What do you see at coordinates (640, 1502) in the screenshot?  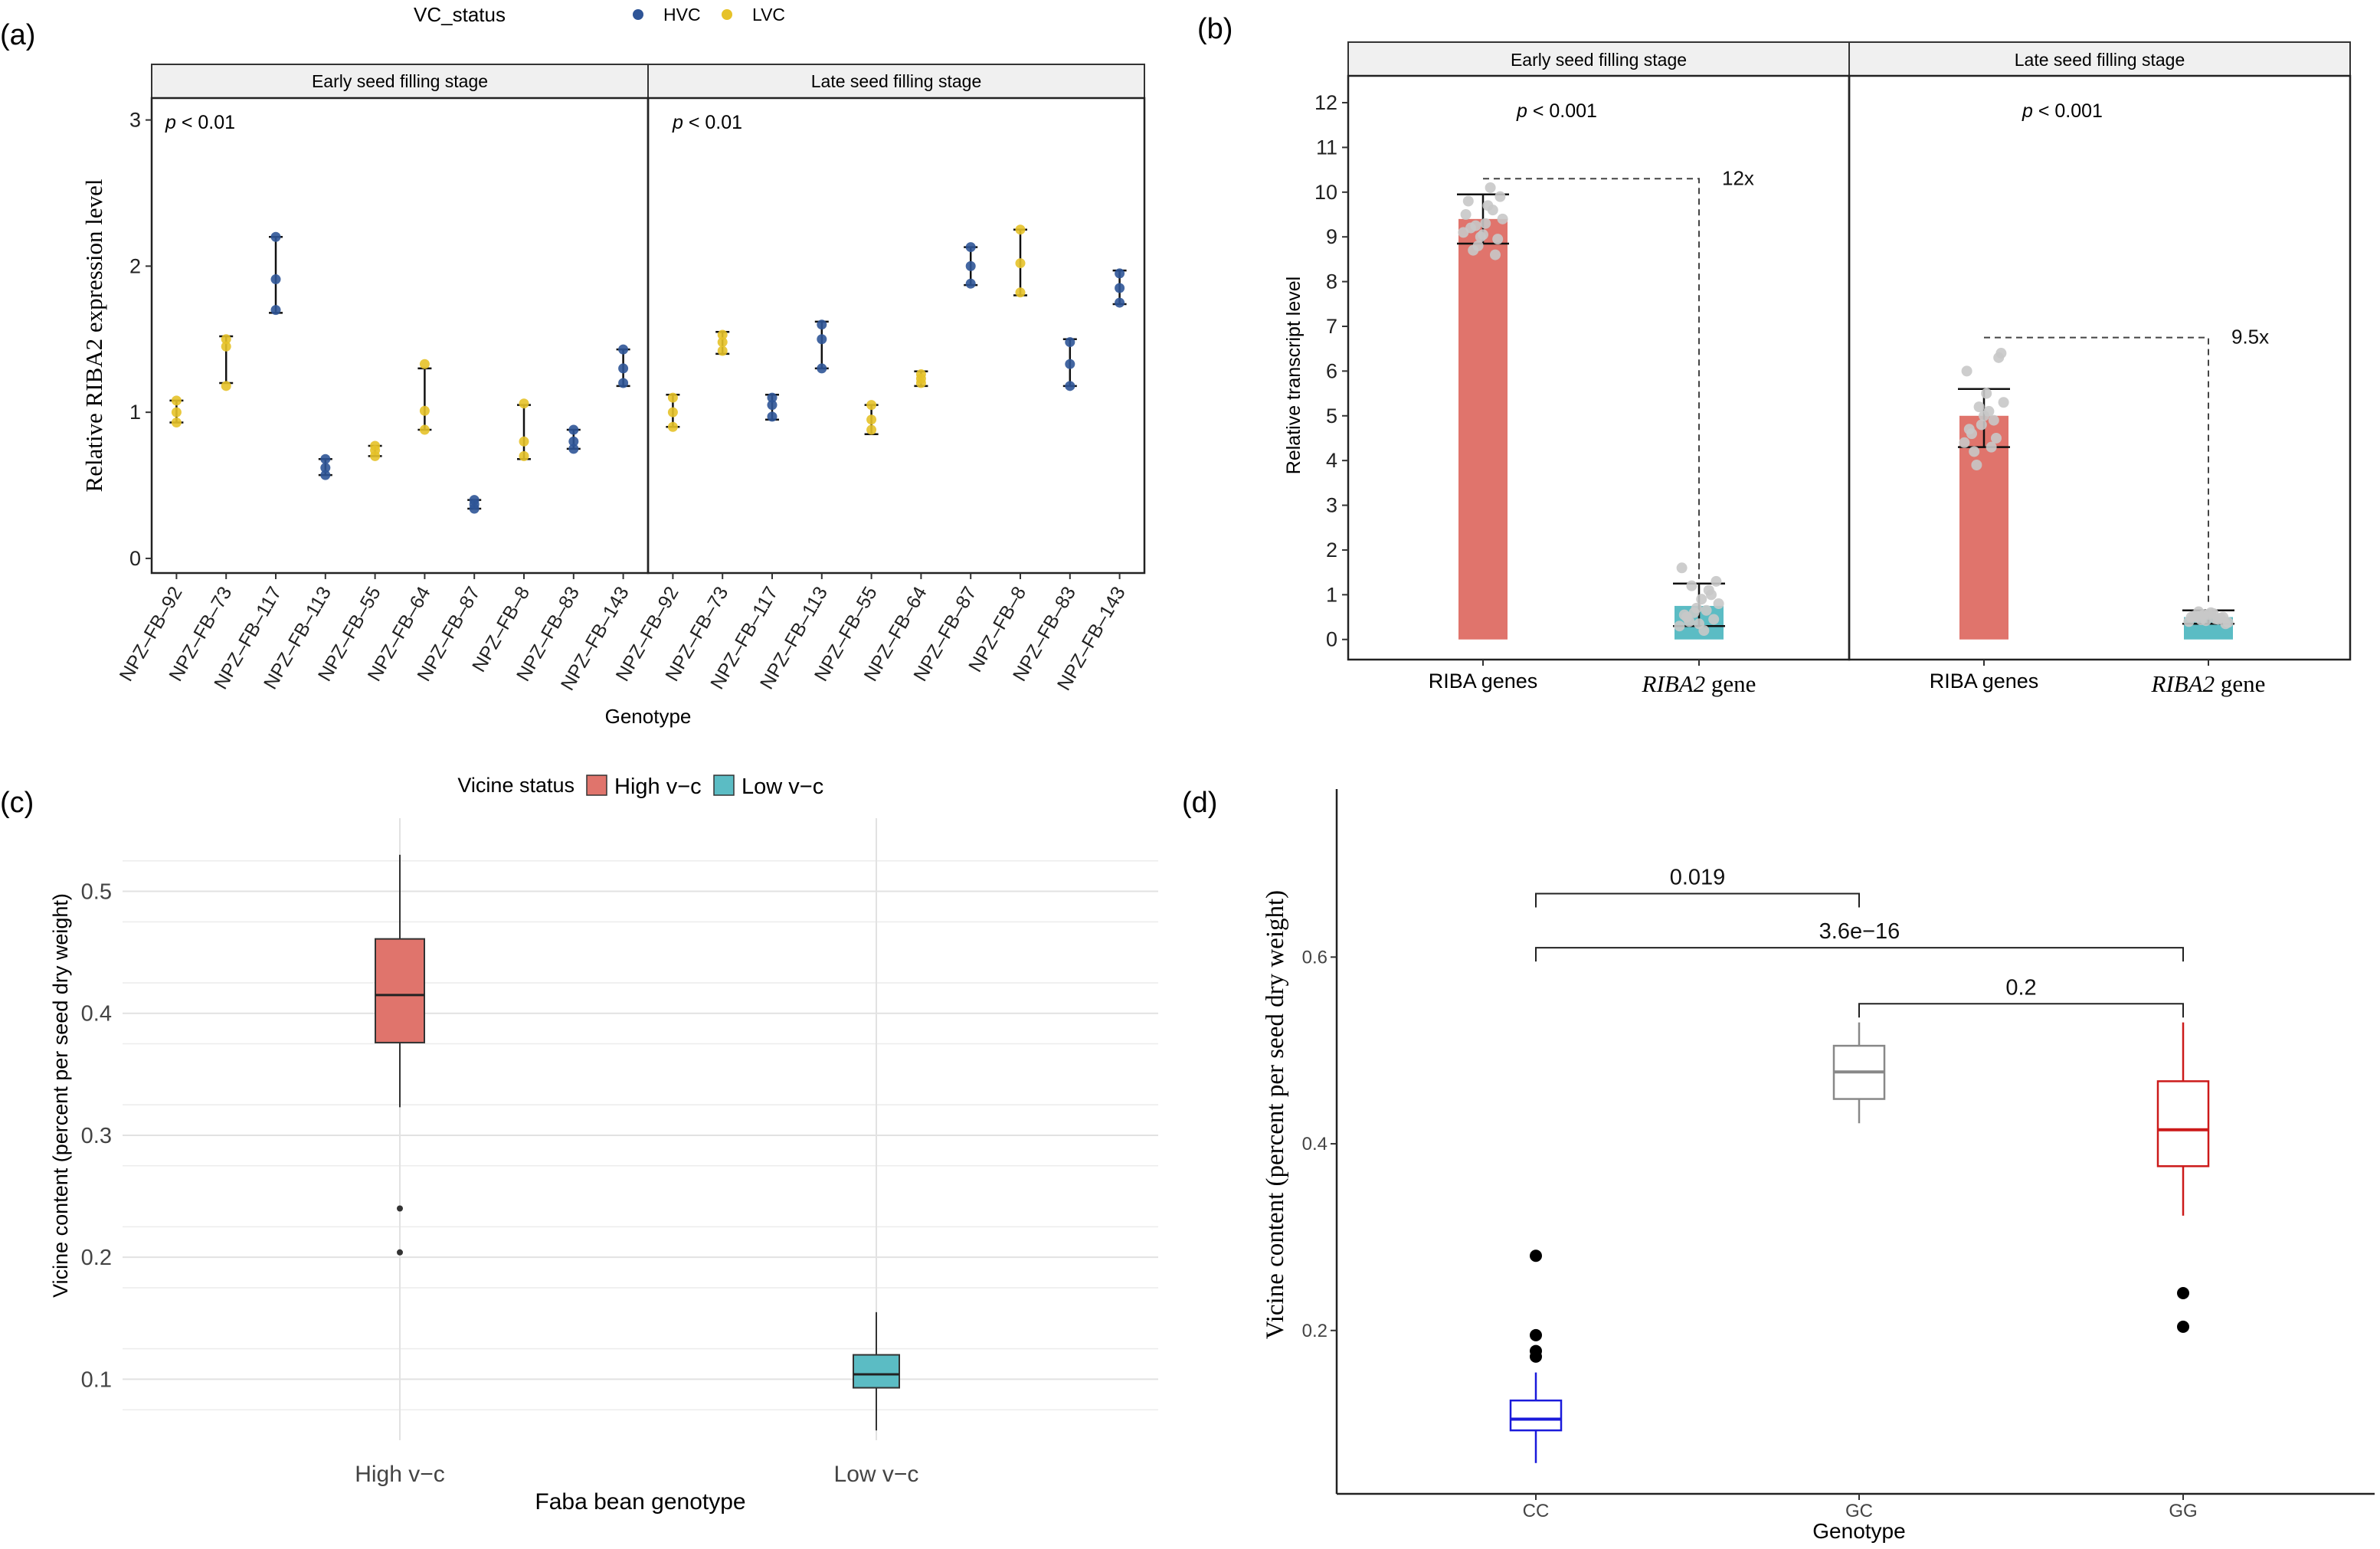 I see `c-xlabel: Faba bean genotype` at bounding box center [640, 1502].